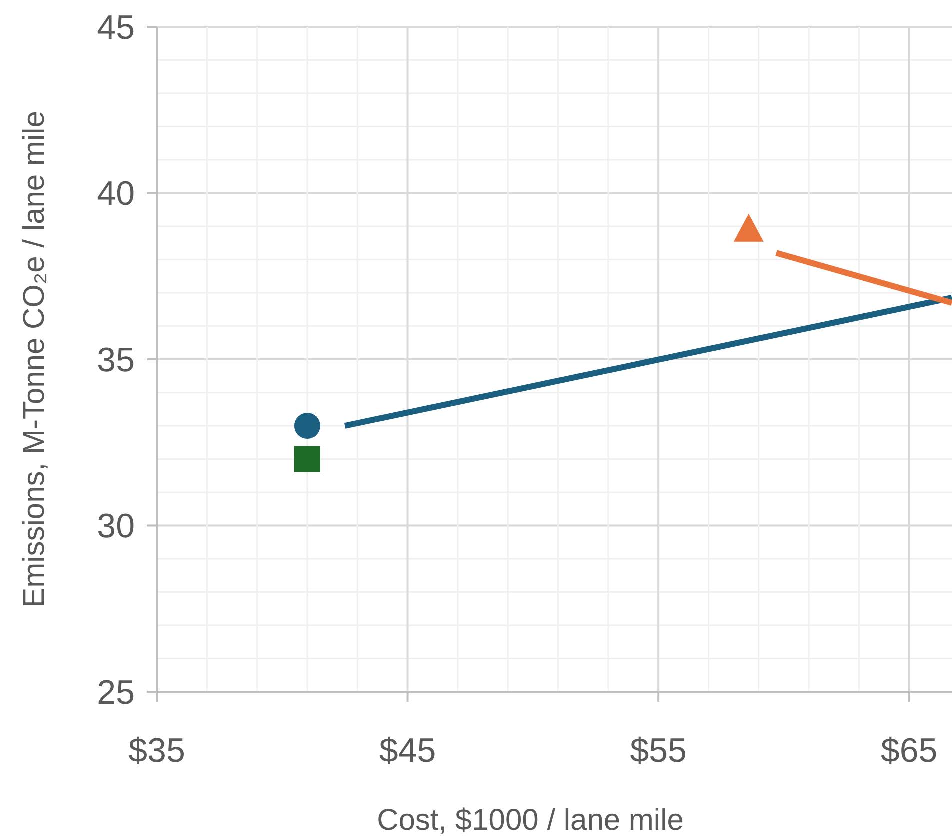 The width and height of the screenshot is (952, 838). Describe the element at coordinates (116, 27) in the screenshot. I see `y-tick-label: 45` at that location.